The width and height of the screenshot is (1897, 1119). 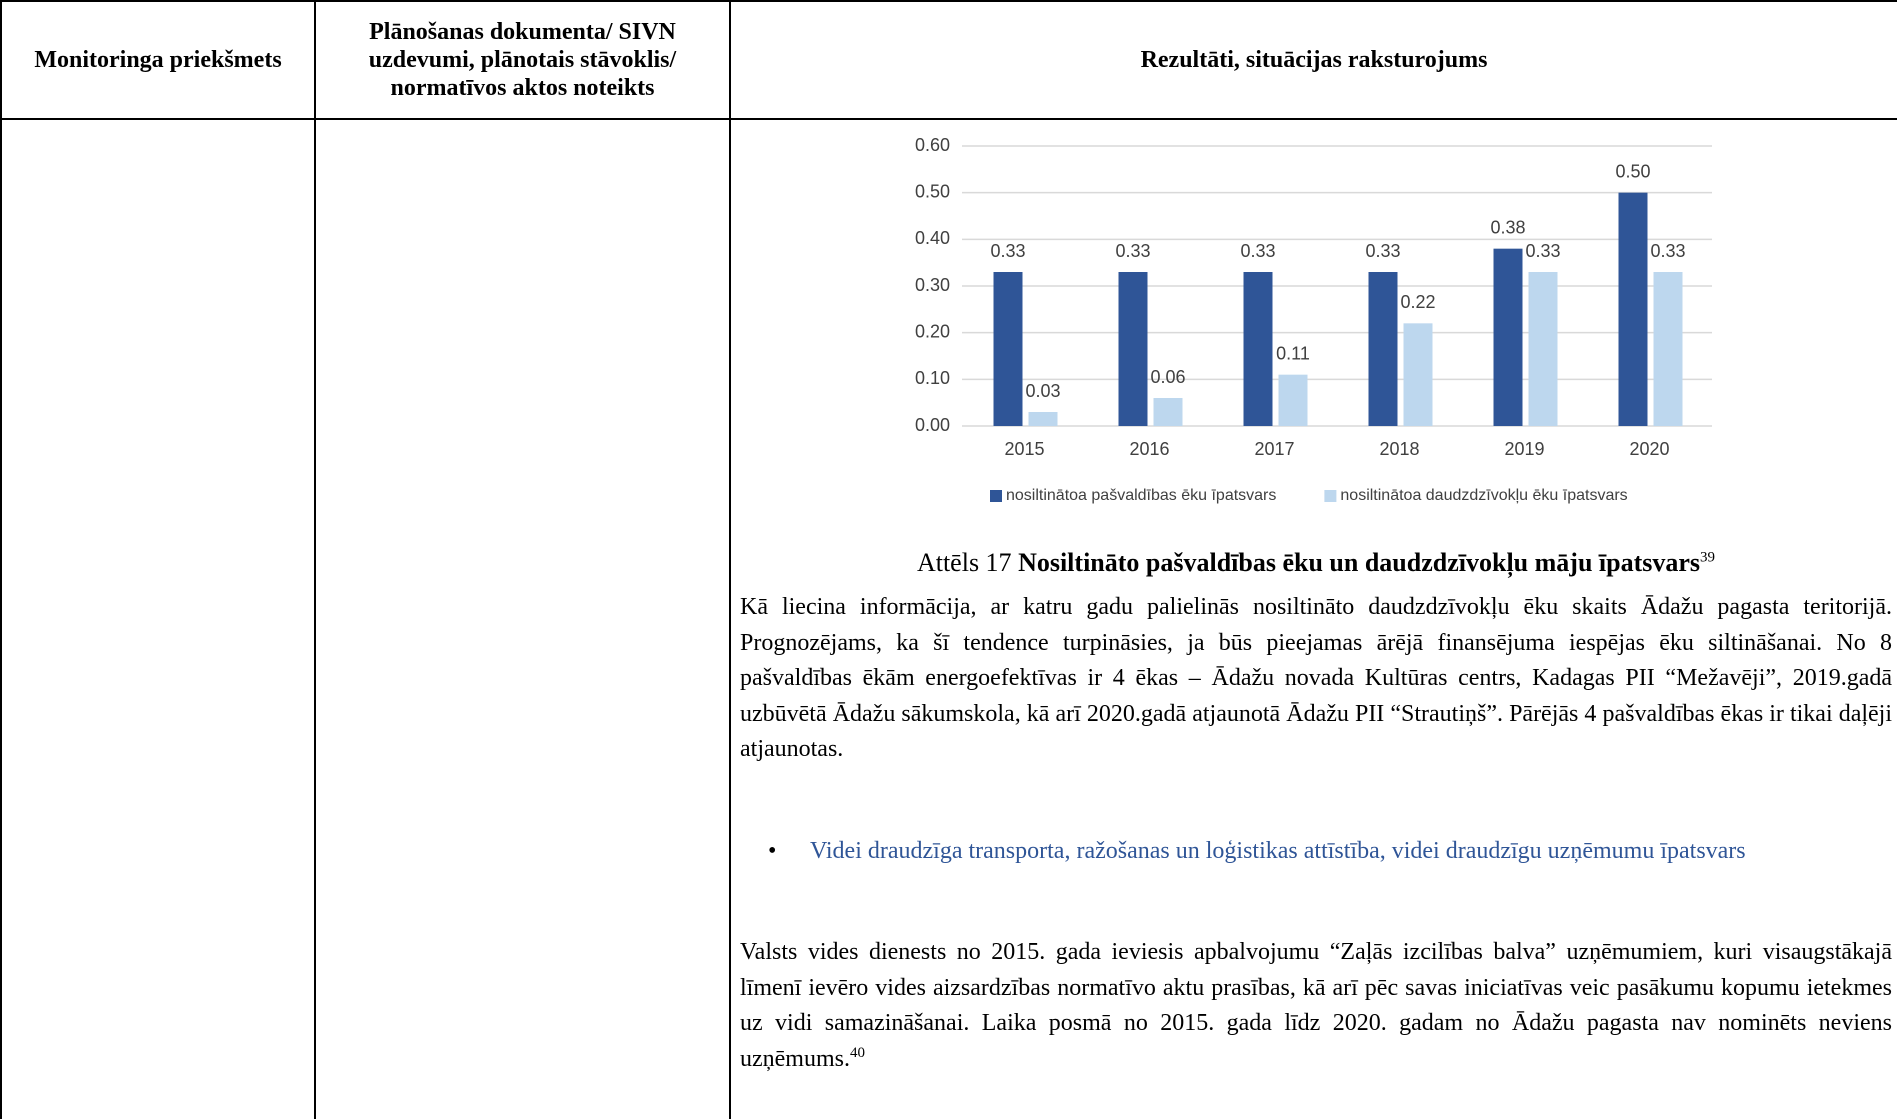 What do you see at coordinates (932, 378) in the screenshot?
I see `y-tick-label: 0.10` at bounding box center [932, 378].